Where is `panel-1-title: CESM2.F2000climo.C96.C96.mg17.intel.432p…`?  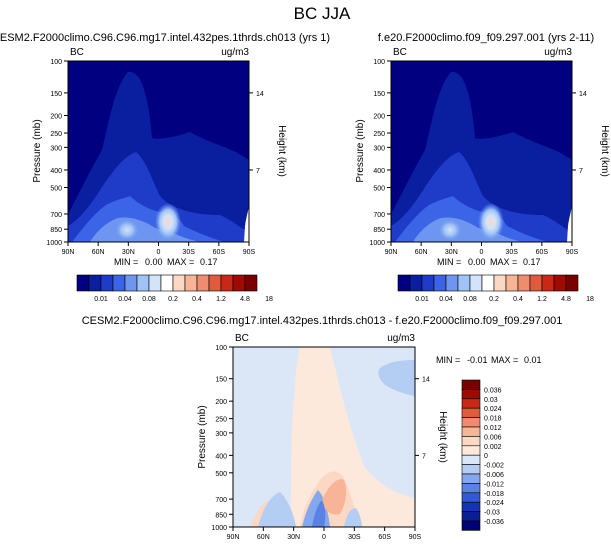 panel-1-title: CESM2.F2000climo.C96.C96.mg17.intel.432p… is located at coordinates (165, 38).